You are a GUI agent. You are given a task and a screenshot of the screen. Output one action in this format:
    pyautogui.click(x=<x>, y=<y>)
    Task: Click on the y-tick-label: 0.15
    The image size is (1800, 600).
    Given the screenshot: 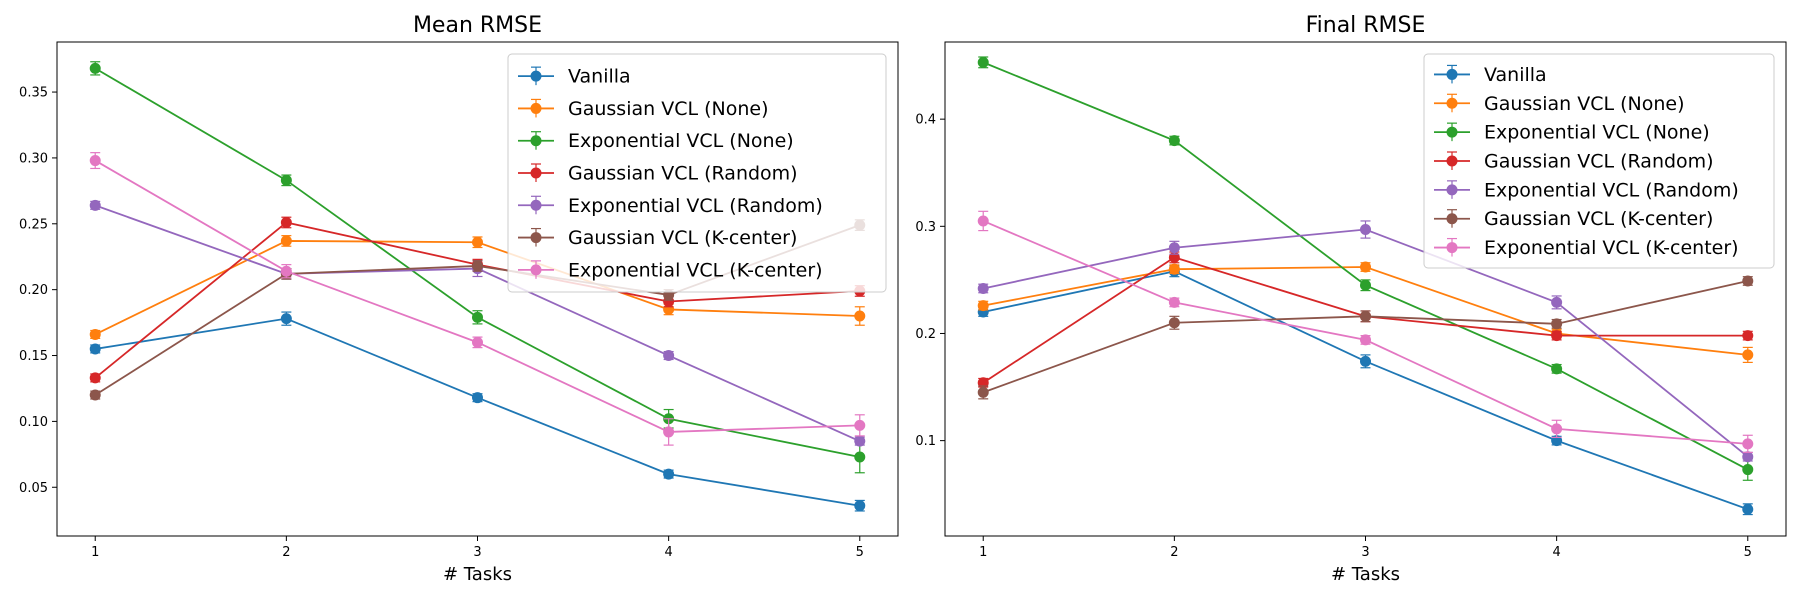 What is the action you would take?
    pyautogui.click(x=33, y=356)
    